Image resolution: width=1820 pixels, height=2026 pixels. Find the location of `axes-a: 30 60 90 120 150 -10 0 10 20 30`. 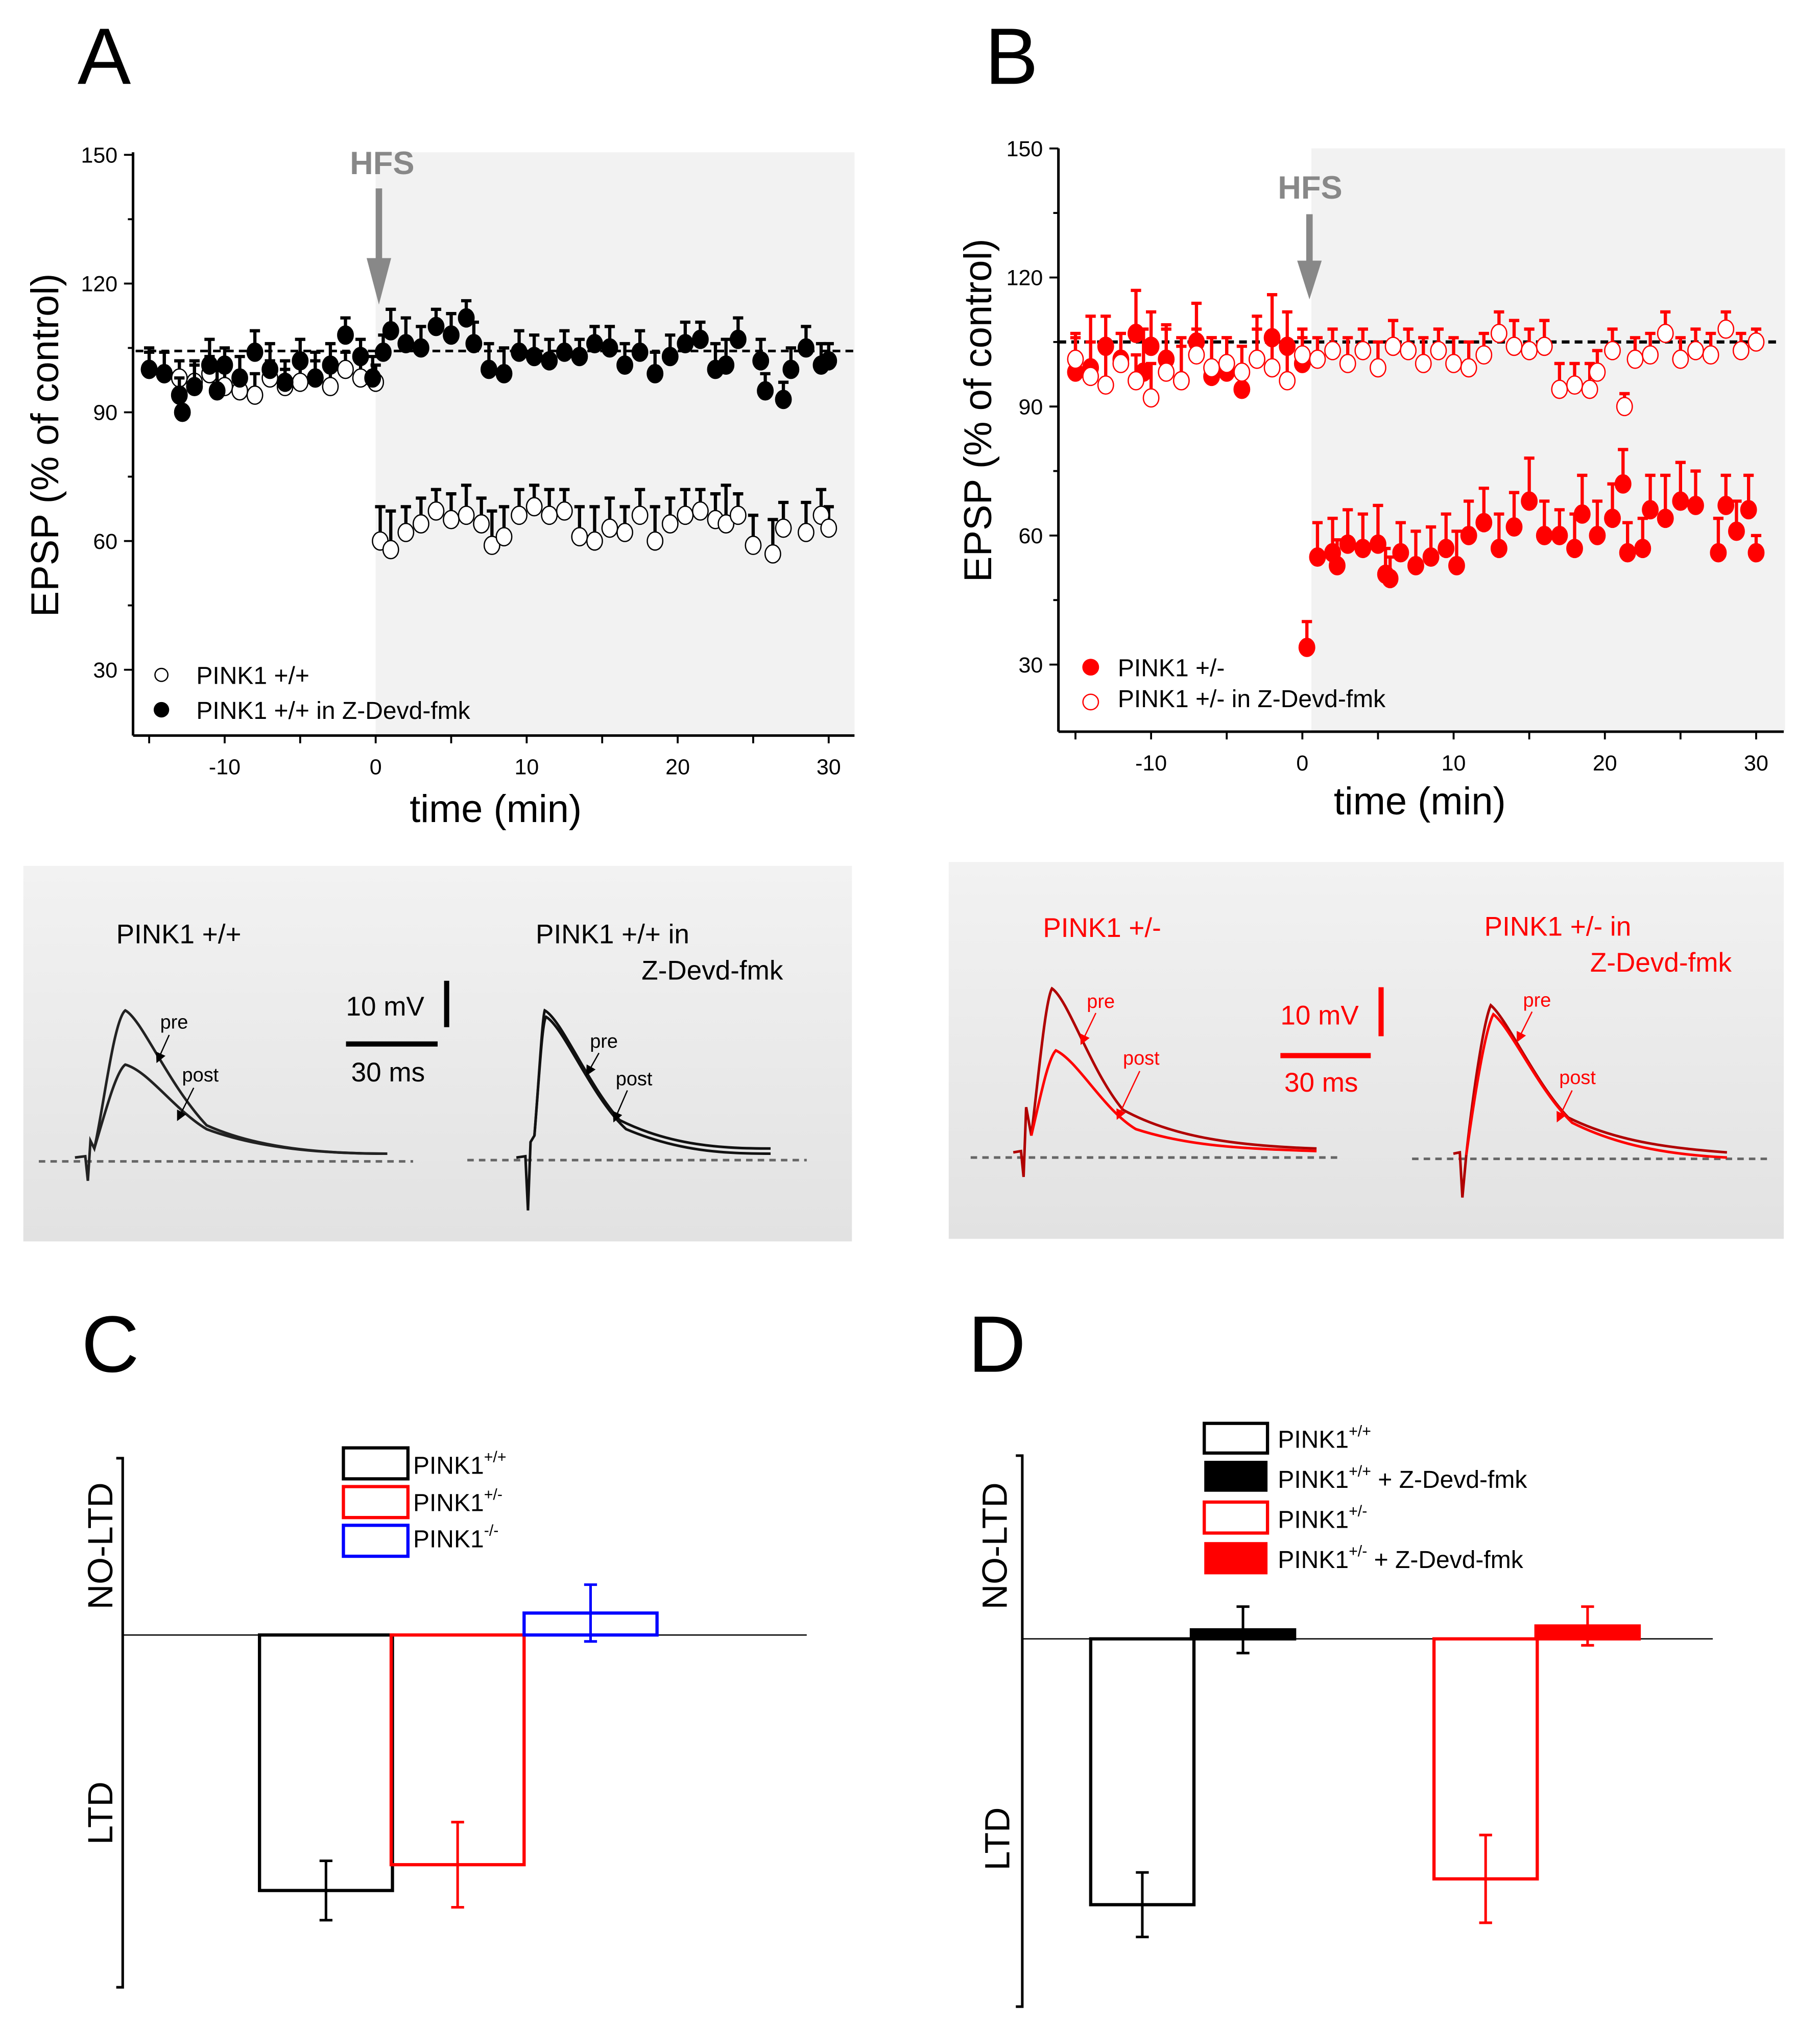

axes-a: 30 60 90 120 150 -10 0 10 20 30 is located at coordinates (468, 461).